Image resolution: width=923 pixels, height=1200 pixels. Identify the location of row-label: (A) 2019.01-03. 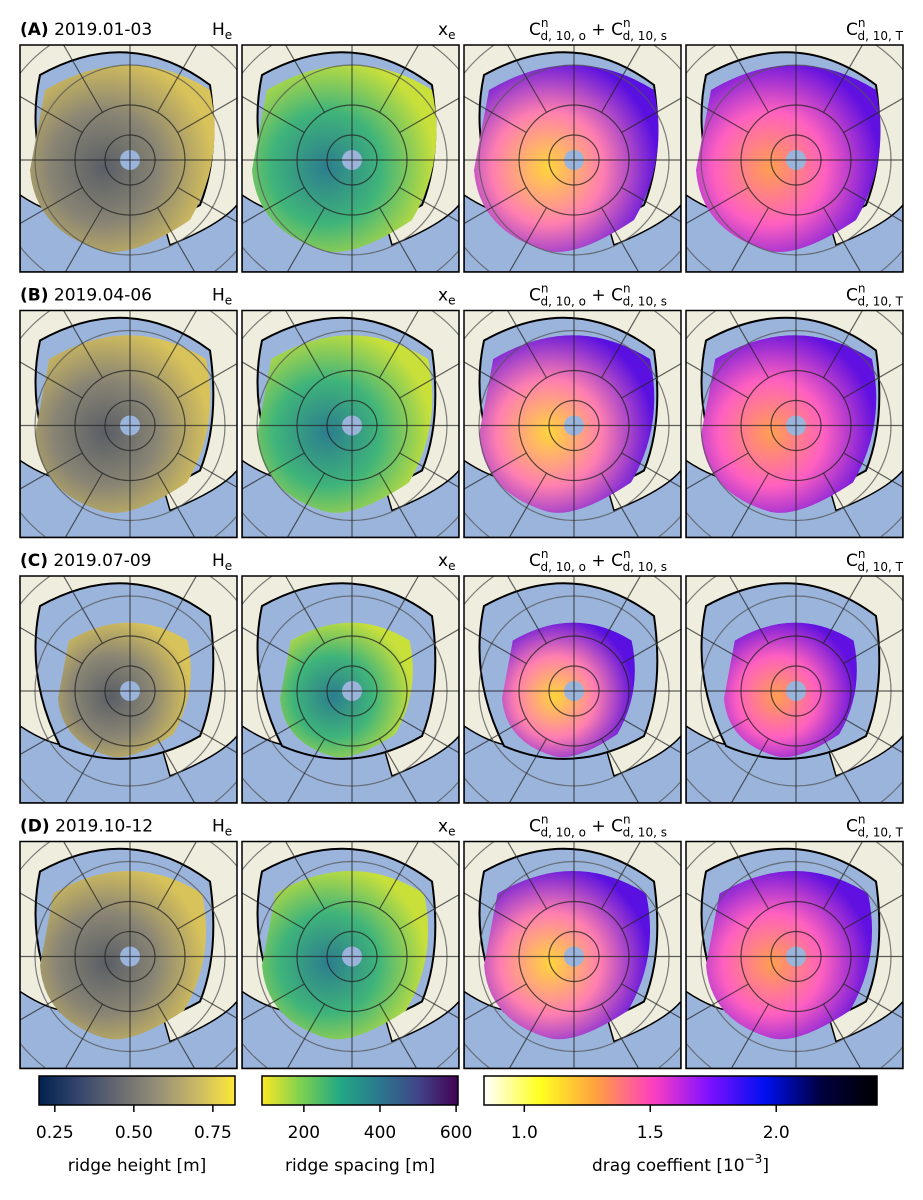
(86, 30).